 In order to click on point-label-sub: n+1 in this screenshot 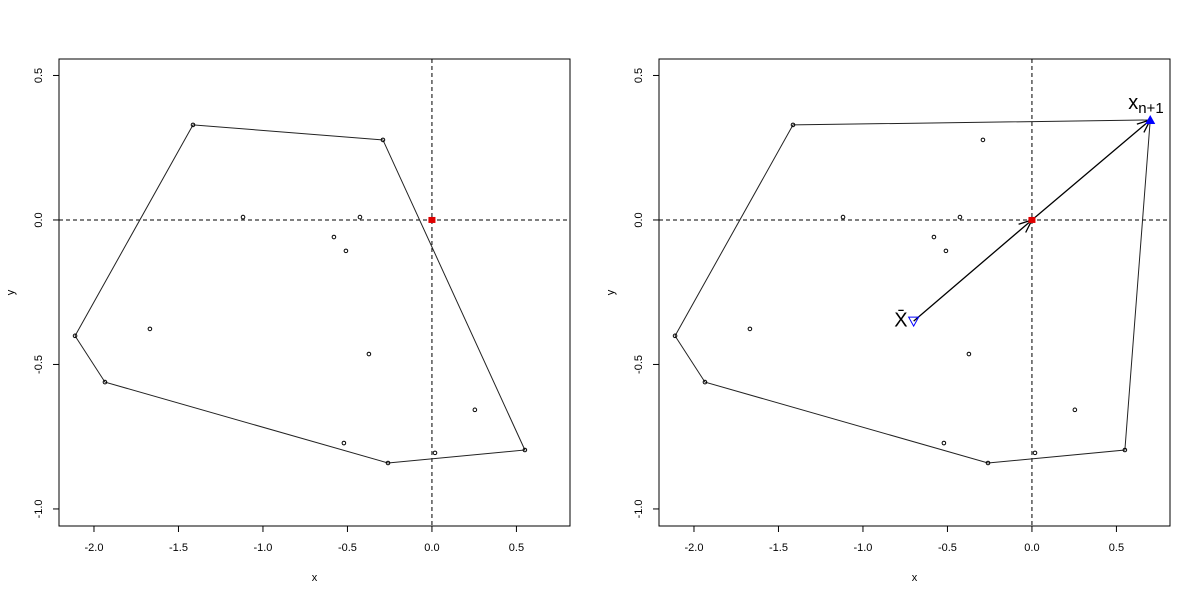, I will do `click(1150, 108)`.